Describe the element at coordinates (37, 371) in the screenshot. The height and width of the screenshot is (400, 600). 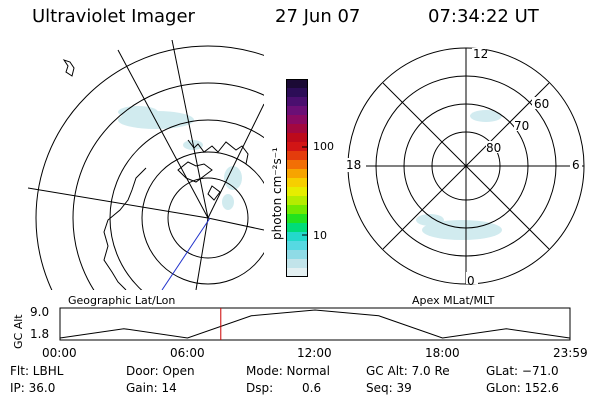
I see `filter-status: Flt: LBHL` at that location.